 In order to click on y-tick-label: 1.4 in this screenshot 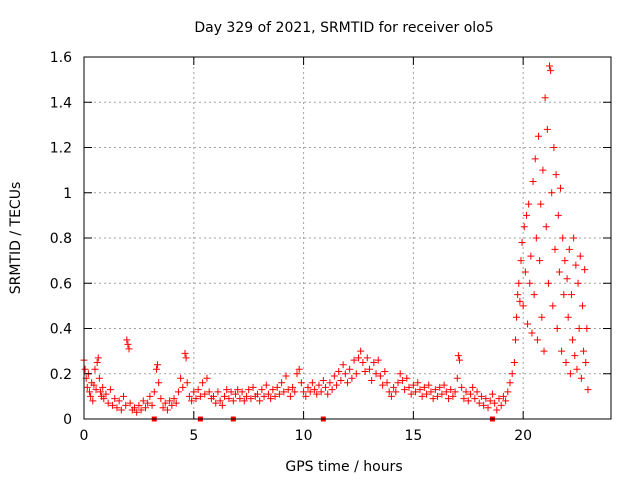, I will do `click(61, 103)`.